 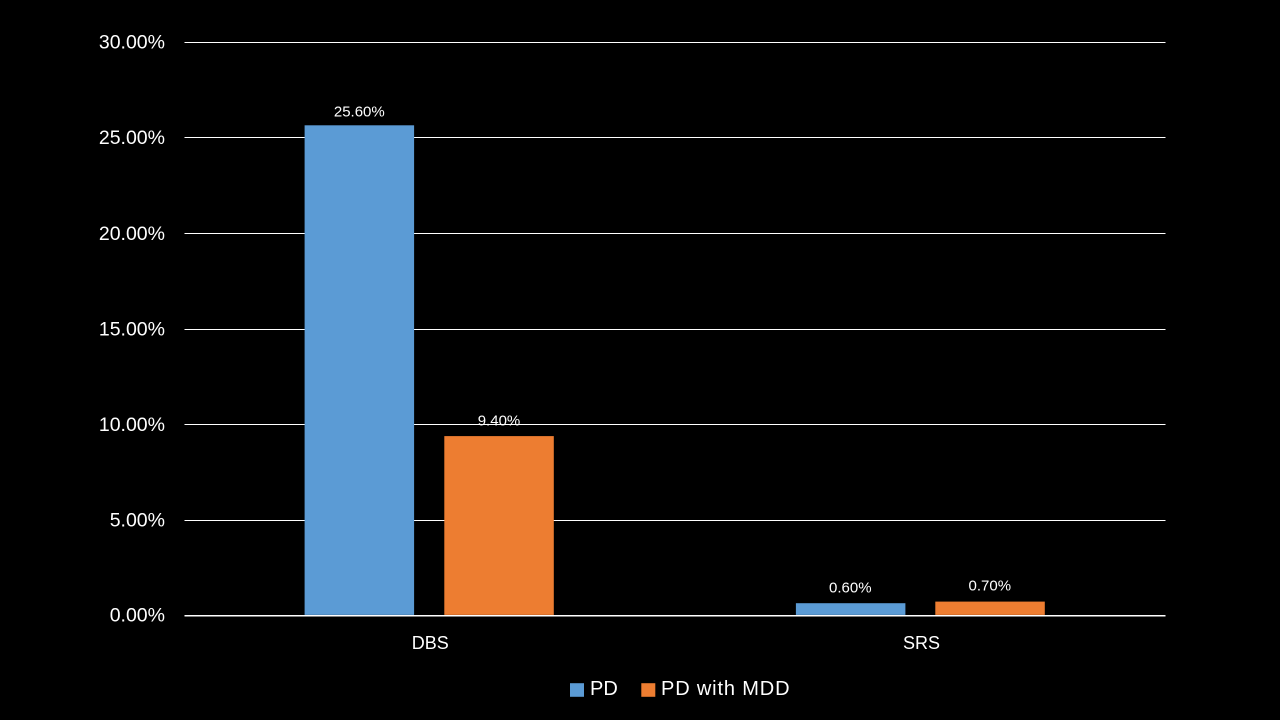 I want to click on svg-text: SRS, so click(x=921, y=643).